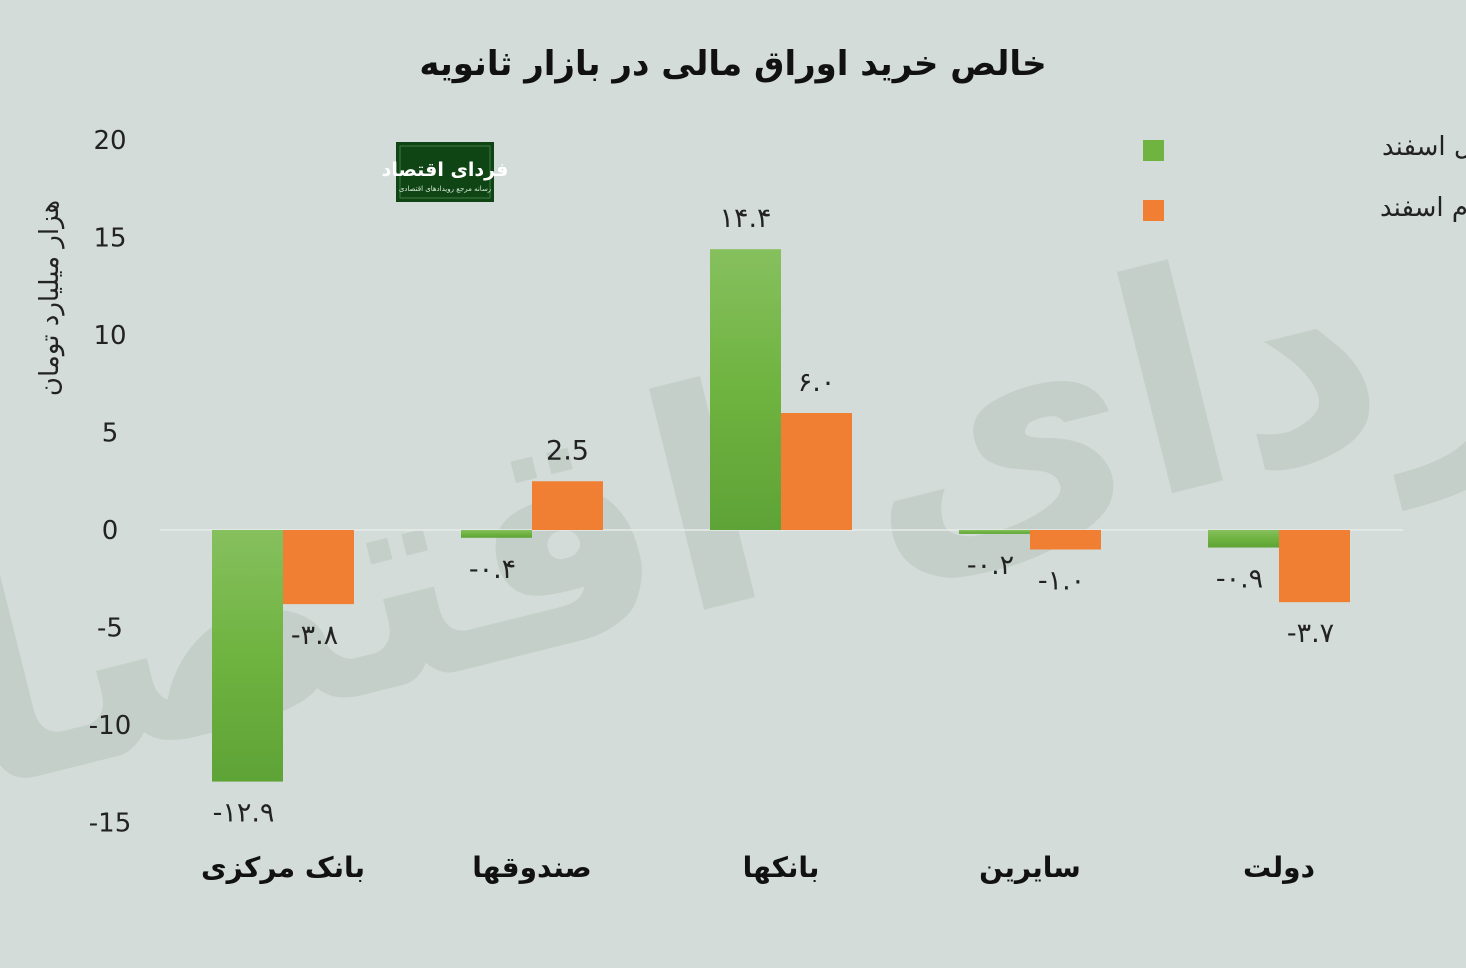 This screenshot has height=968, width=1466. I want to click on logo-text: فردای اقتصاد, so click(445, 170).